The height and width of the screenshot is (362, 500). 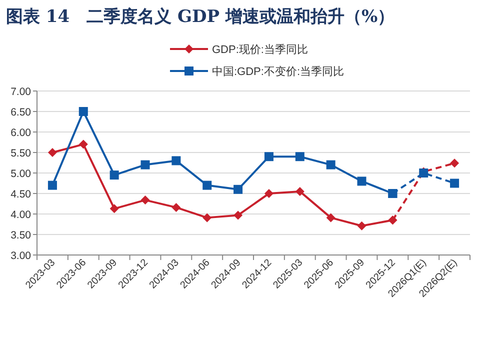 What do you see at coordinates (200, 17) in the screenshot?
I see `chart-title: 图表 14 二季度名义 GDP 增速或温和抬升（%）` at bounding box center [200, 17].